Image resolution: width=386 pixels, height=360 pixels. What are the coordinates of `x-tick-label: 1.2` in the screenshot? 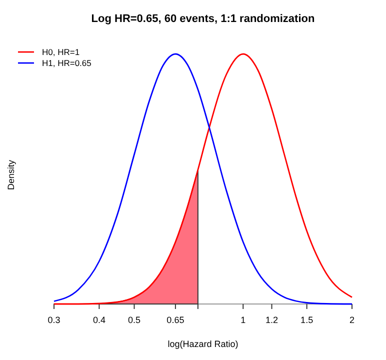 It's located at (272, 319).